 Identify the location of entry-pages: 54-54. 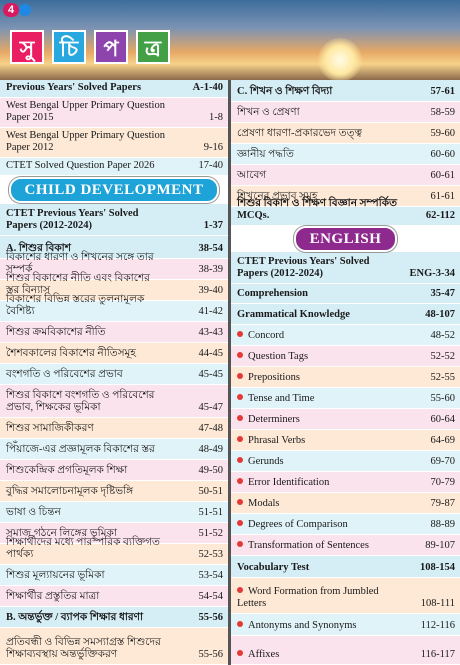
(211, 596).